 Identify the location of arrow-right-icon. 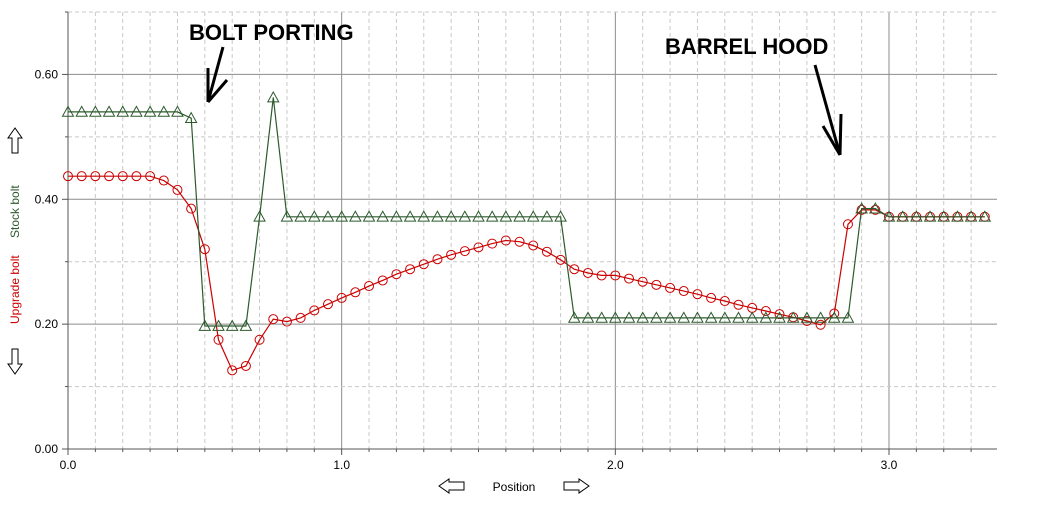
(576, 486).